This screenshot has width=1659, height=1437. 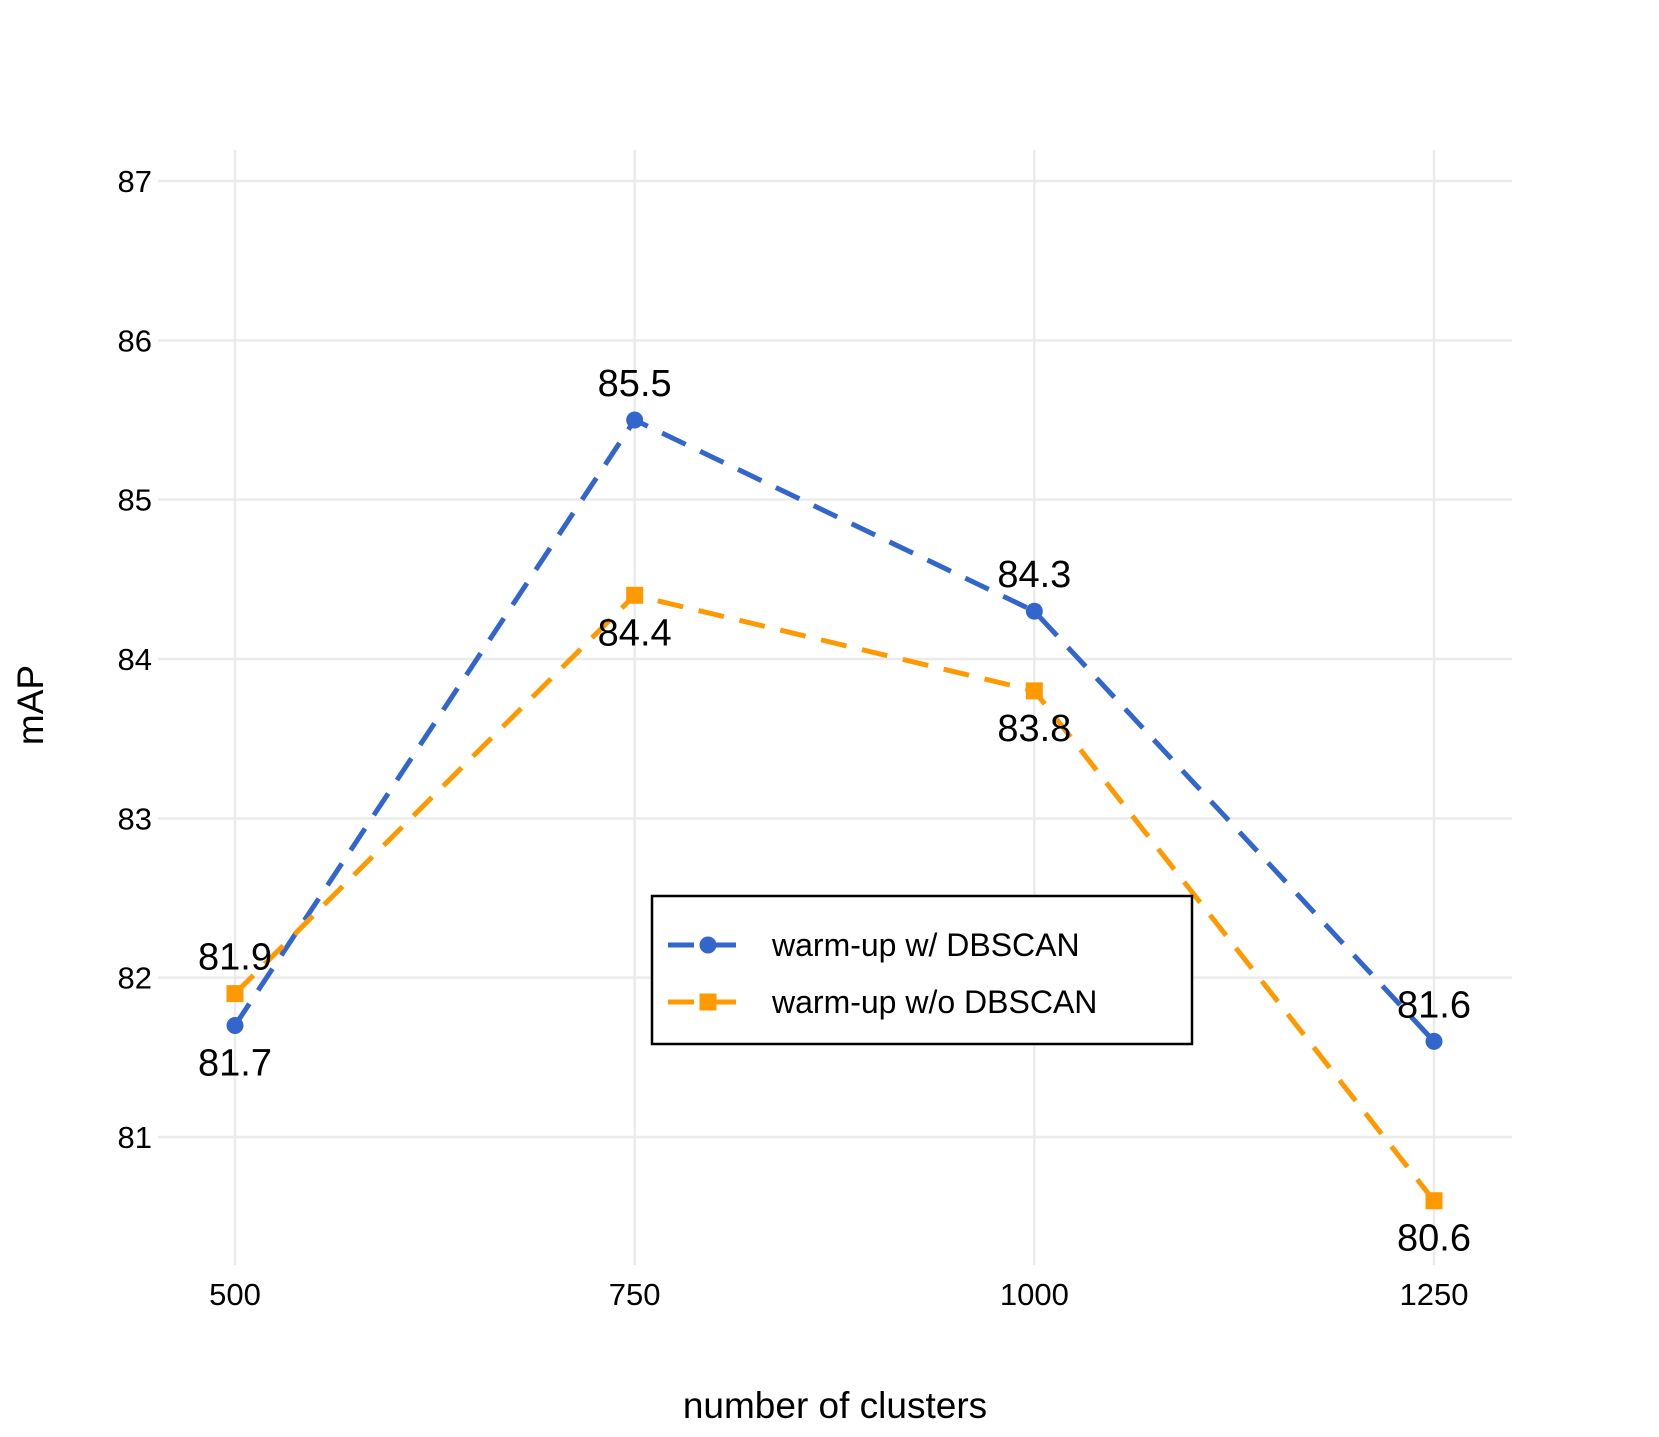 I want to click on x-tick-label: 750, so click(x=635, y=1294).